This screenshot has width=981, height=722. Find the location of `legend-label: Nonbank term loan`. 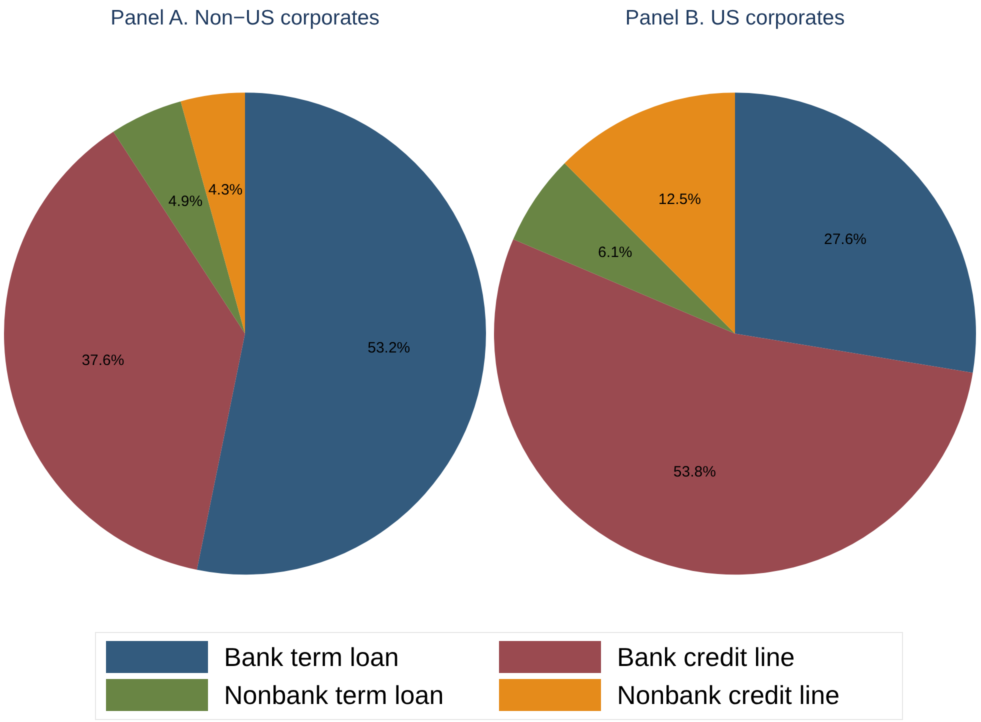

legend-label: Nonbank term loan is located at coordinates (334, 695).